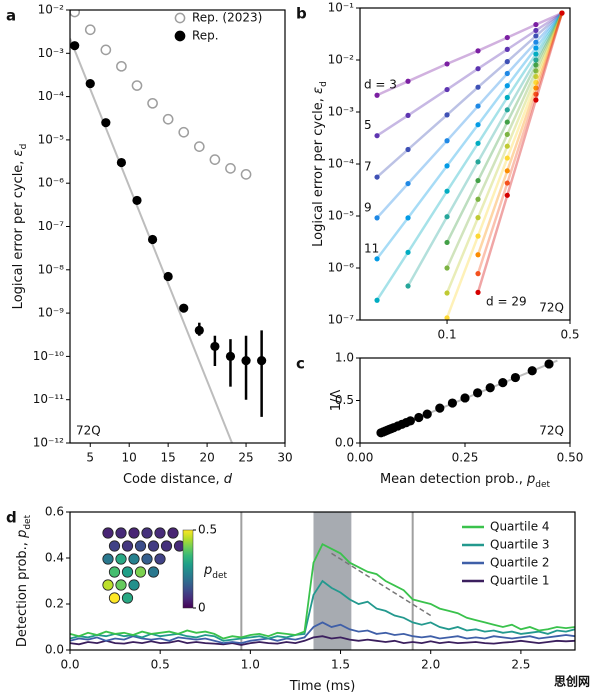  Describe the element at coordinates (340, 665) in the screenshot. I see `x-tick-label: 1.5` at that location.